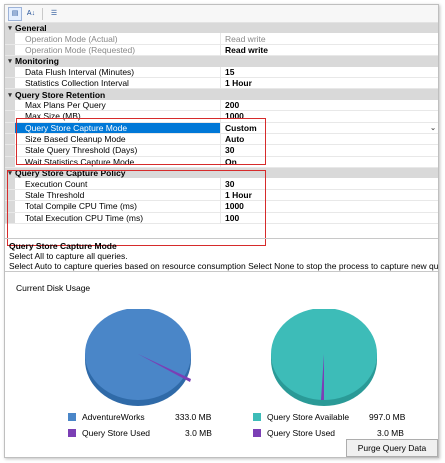  I want to click on category-general: ▾ General, so click(221, 28).